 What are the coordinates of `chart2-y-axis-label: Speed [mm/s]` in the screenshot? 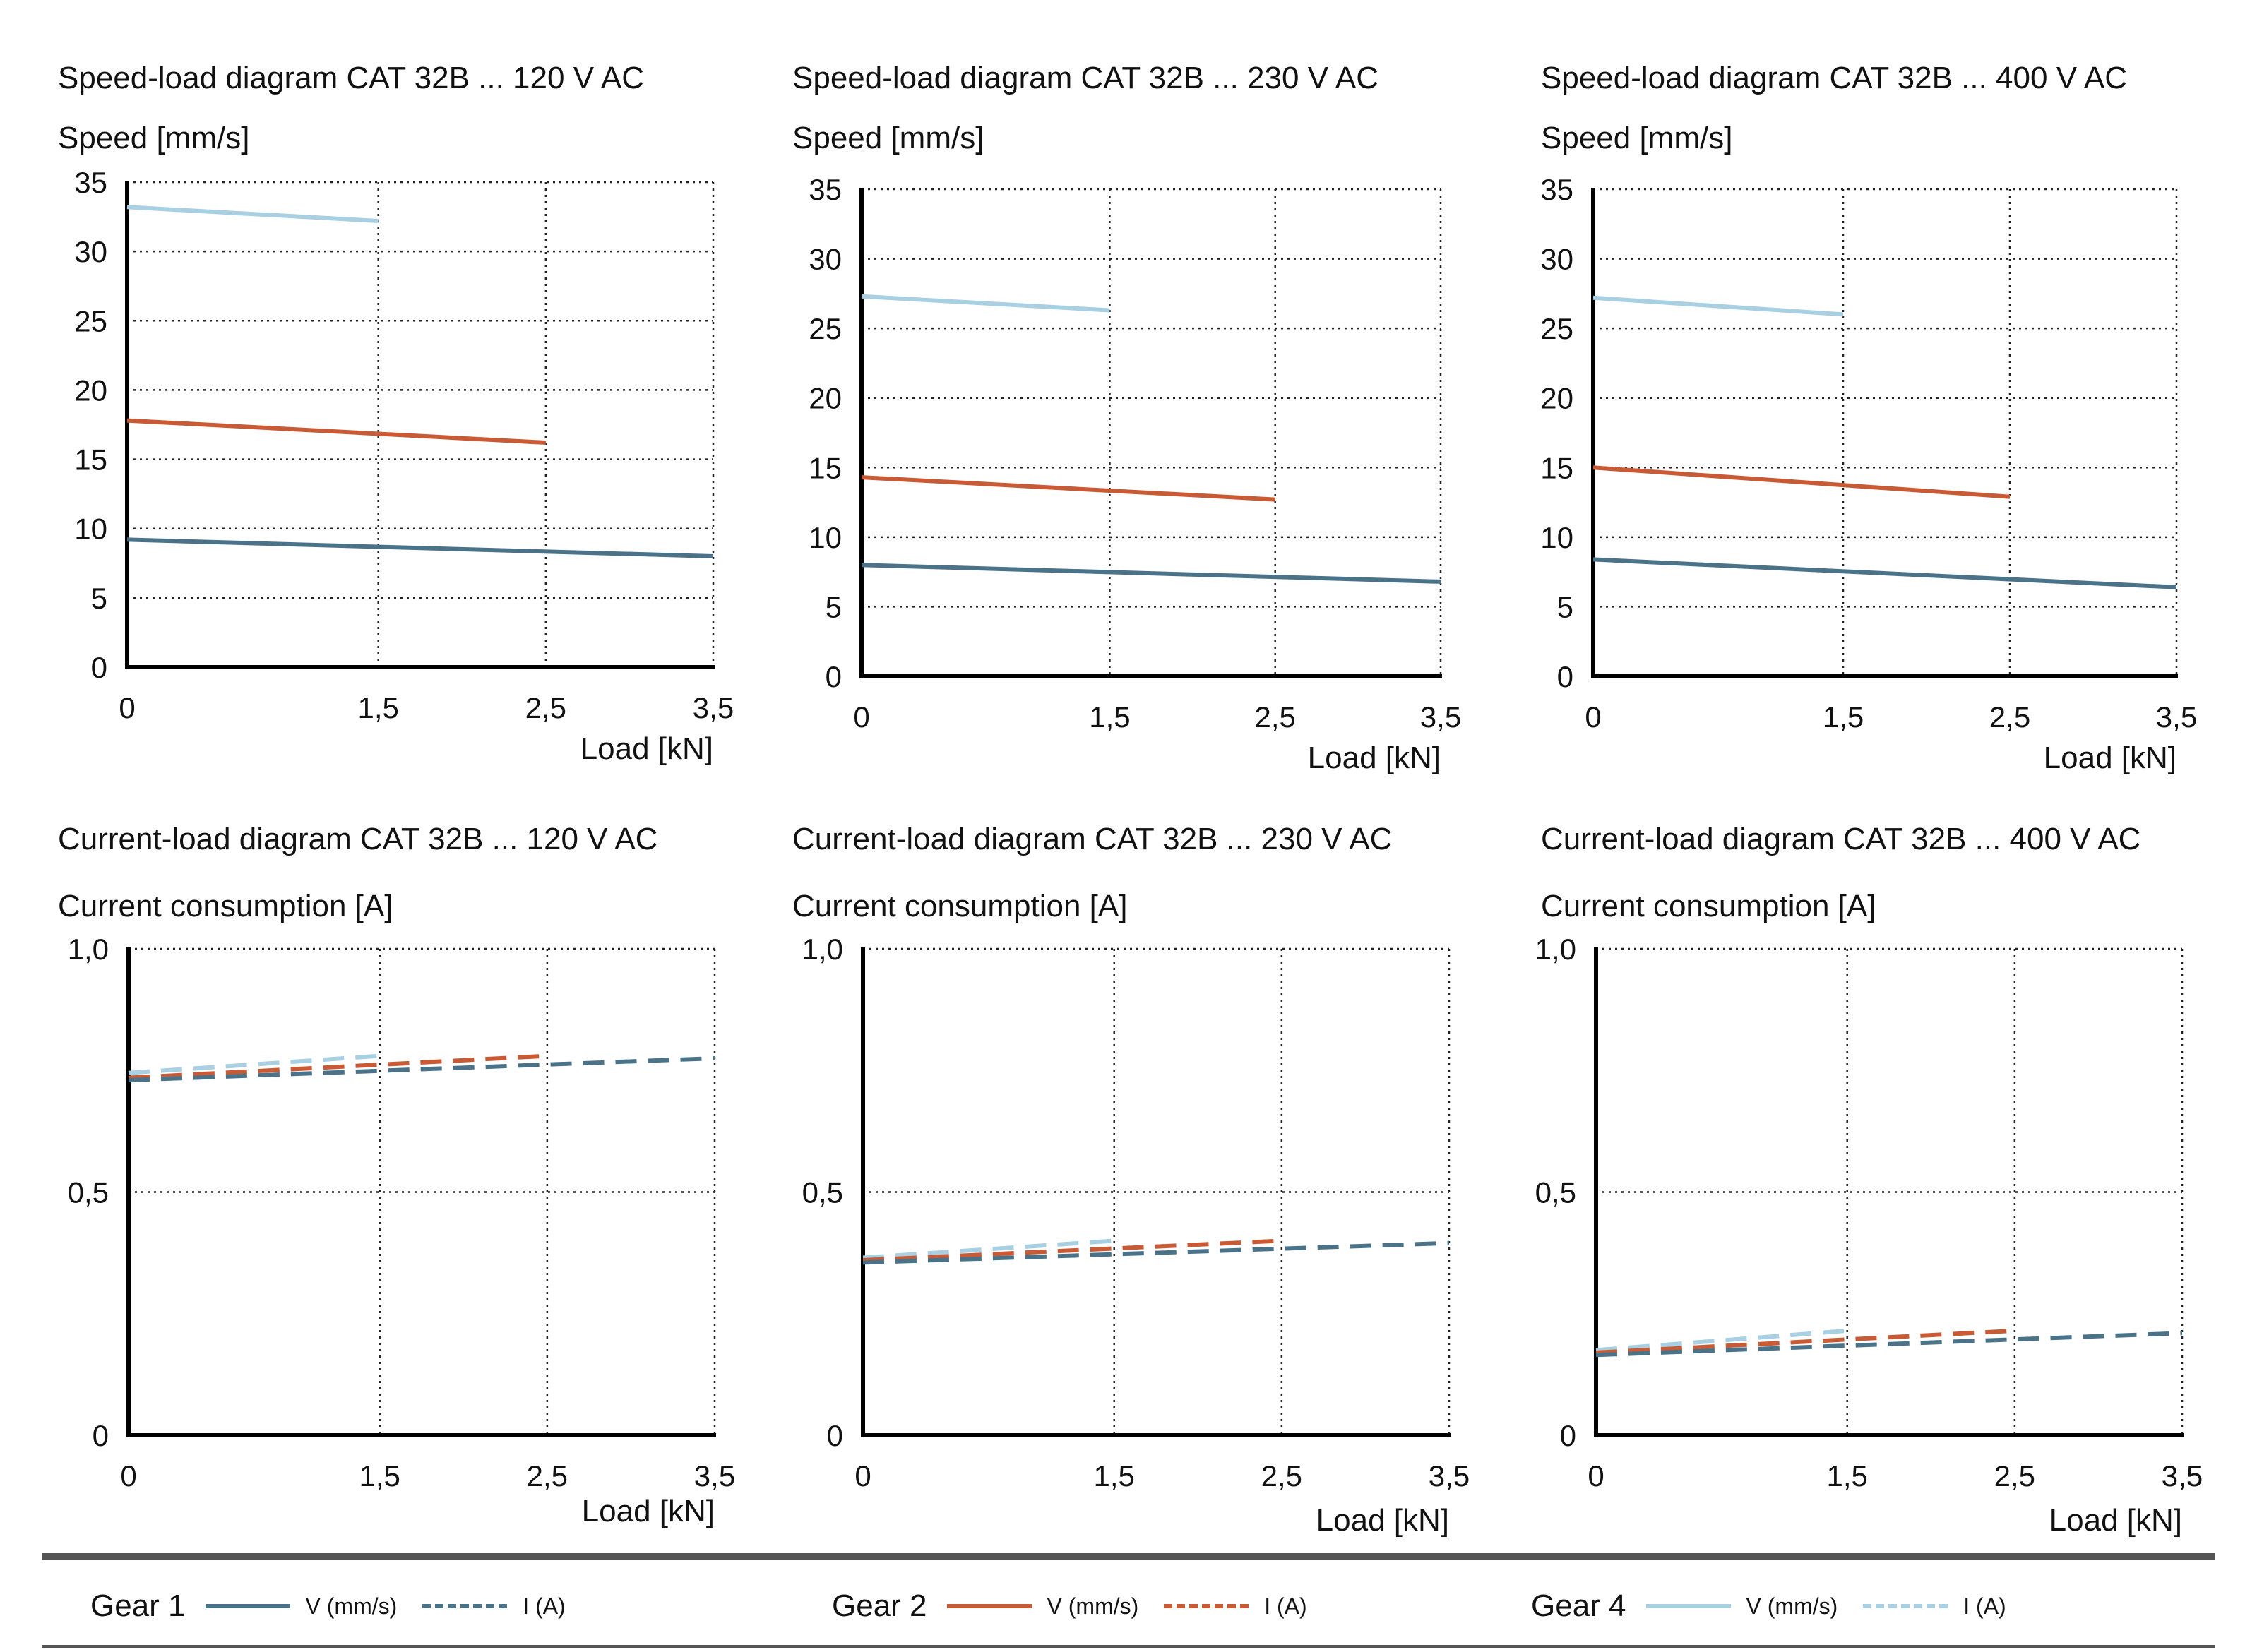 It's located at (888, 138).